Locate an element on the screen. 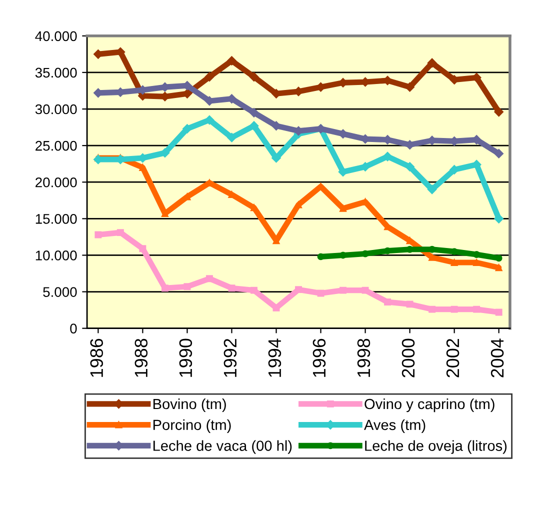  y-tick-label: 0 is located at coordinates (73, 329).